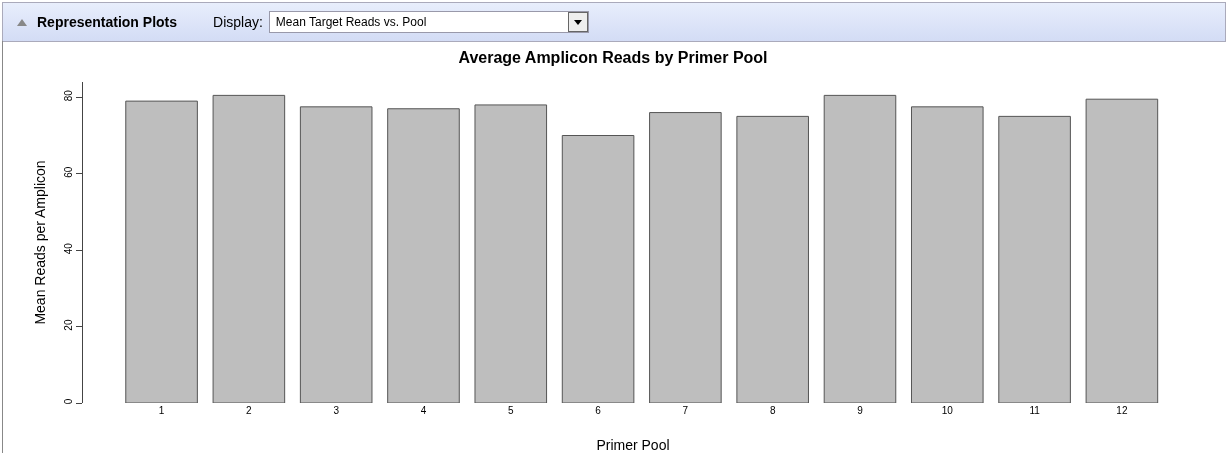  What do you see at coordinates (1035, 410) in the screenshot?
I see `x-tick-label: 11` at bounding box center [1035, 410].